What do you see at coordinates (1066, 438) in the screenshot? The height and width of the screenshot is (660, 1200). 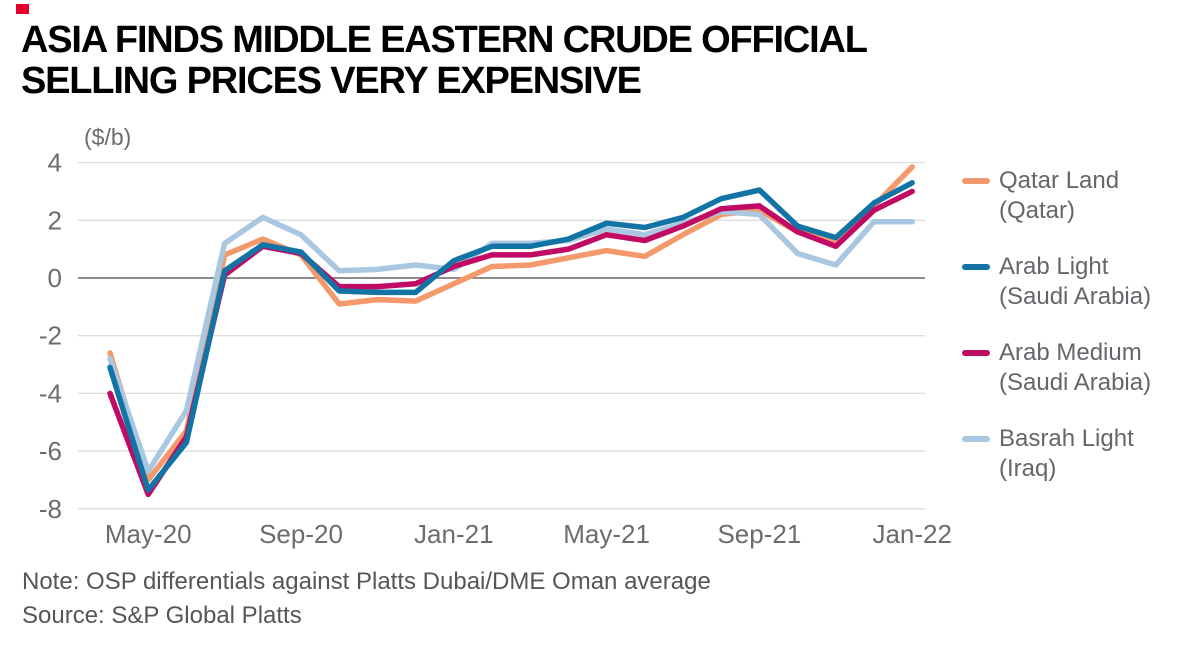 I see `legend-text: Basrah Light` at bounding box center [1066, 438].